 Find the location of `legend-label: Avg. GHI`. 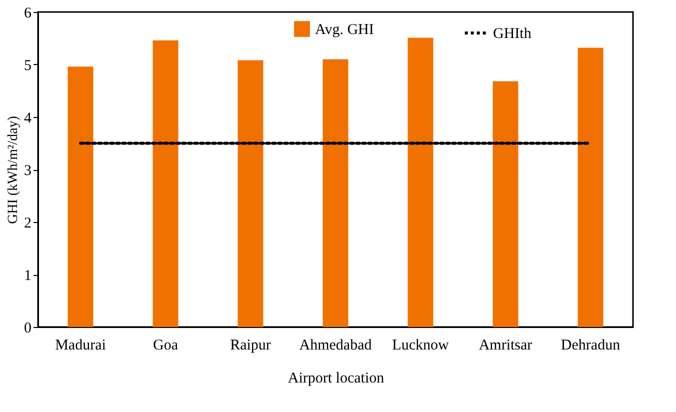

legend-label: Avg. GHI is located at coordinates (344, 30).